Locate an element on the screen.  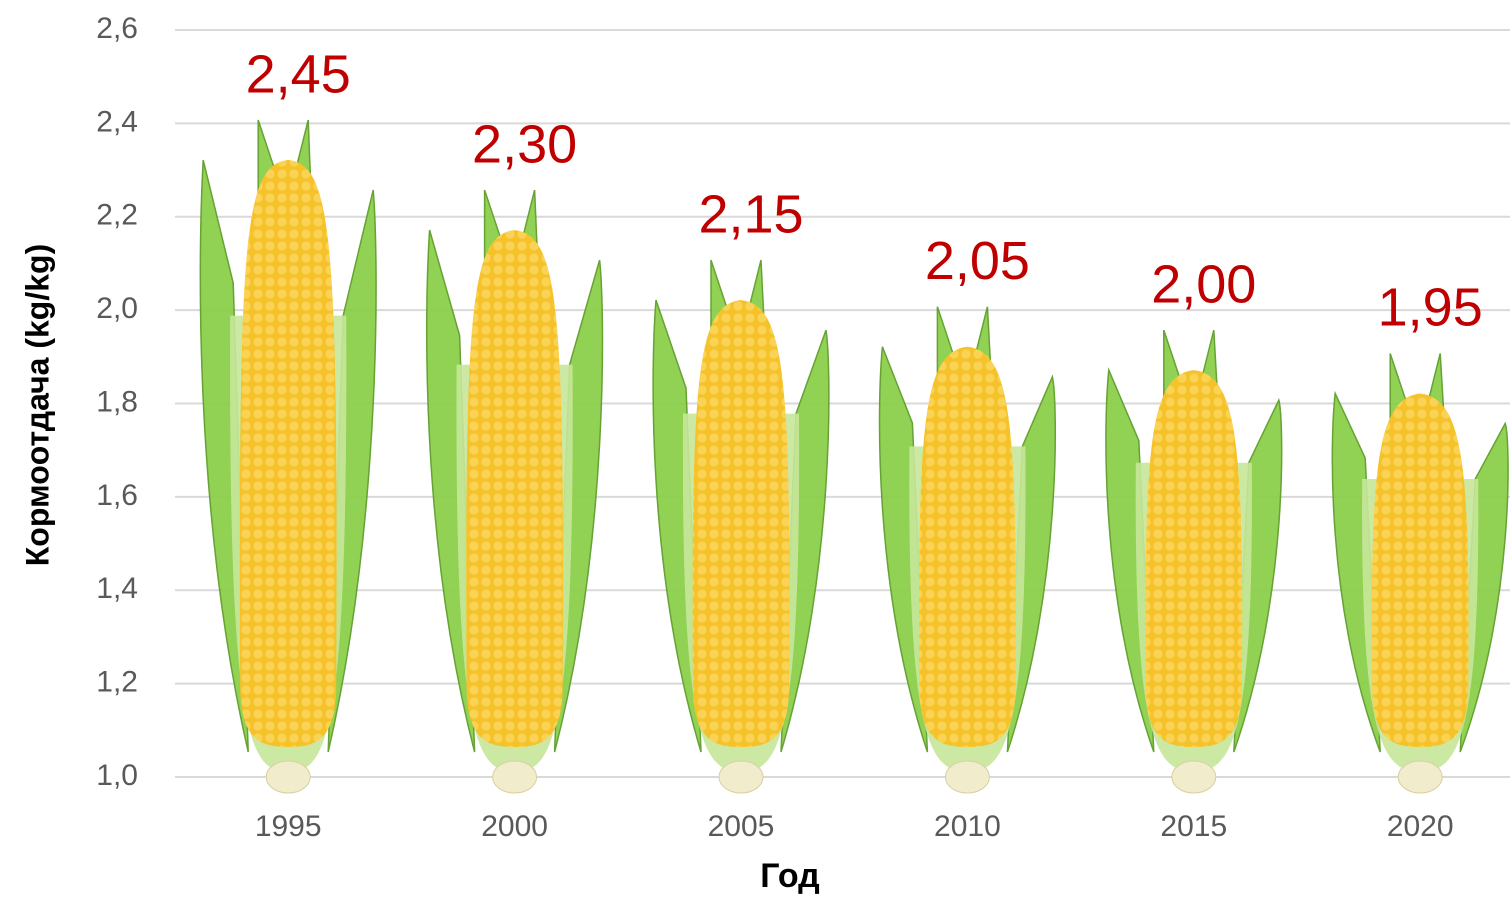
y-tick-label: 2,2 is located at coordinates (117, 215).